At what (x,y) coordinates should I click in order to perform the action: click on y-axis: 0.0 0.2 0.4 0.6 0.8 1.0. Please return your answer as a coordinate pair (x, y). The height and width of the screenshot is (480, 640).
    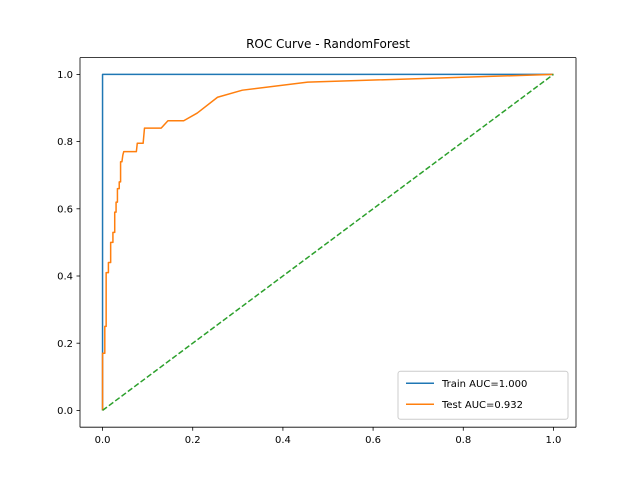
    Looking at the image, I should click on (68, 243).